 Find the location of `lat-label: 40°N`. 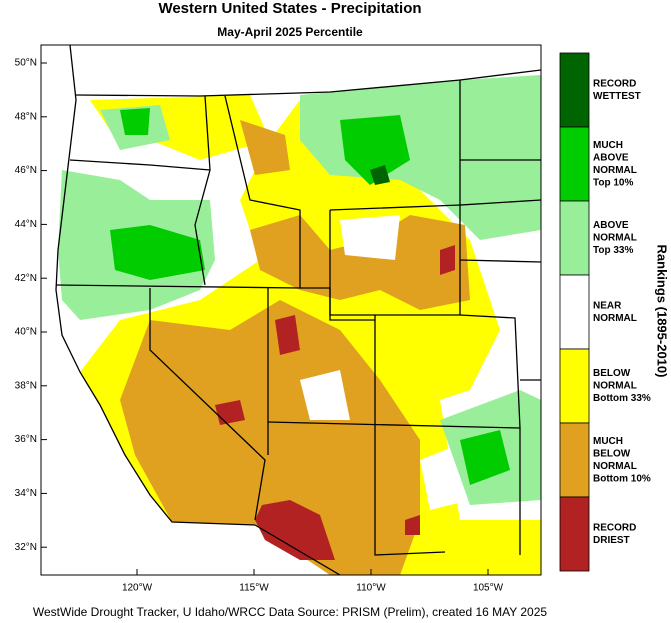

lat-label: 40°N is located at coordinates (26, 332).